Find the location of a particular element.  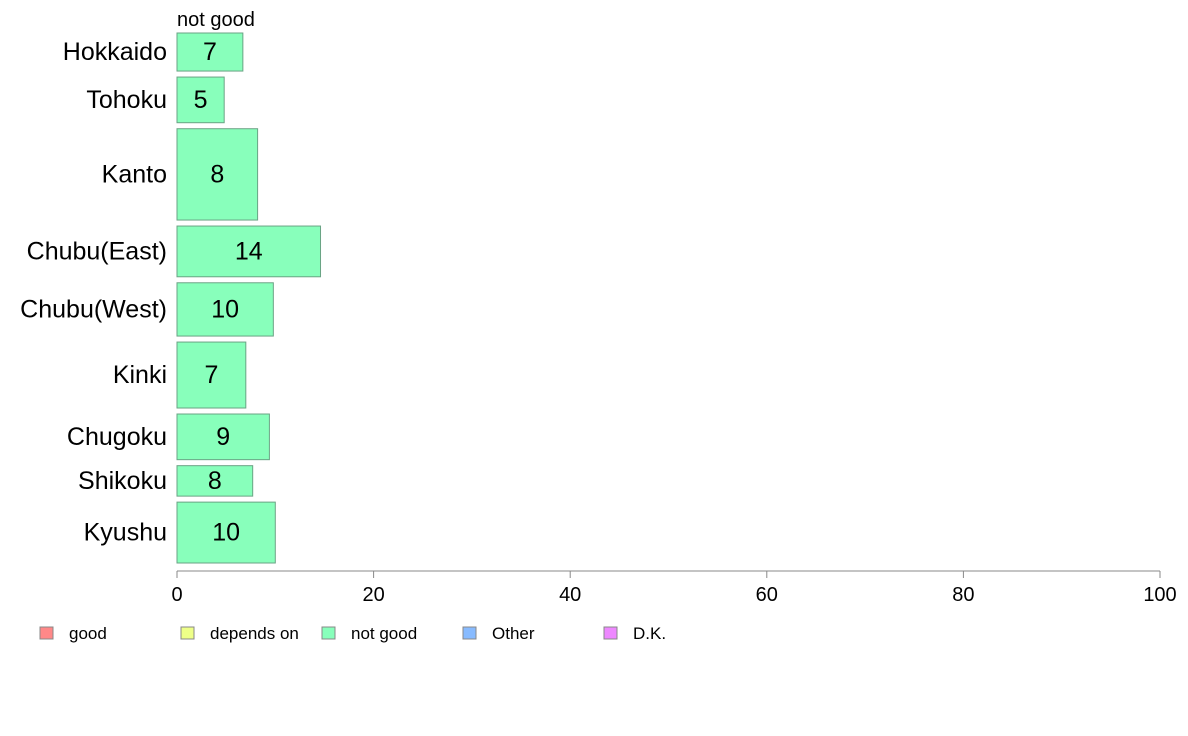

bar-chubu-west- is located at coordinates (225, 309).